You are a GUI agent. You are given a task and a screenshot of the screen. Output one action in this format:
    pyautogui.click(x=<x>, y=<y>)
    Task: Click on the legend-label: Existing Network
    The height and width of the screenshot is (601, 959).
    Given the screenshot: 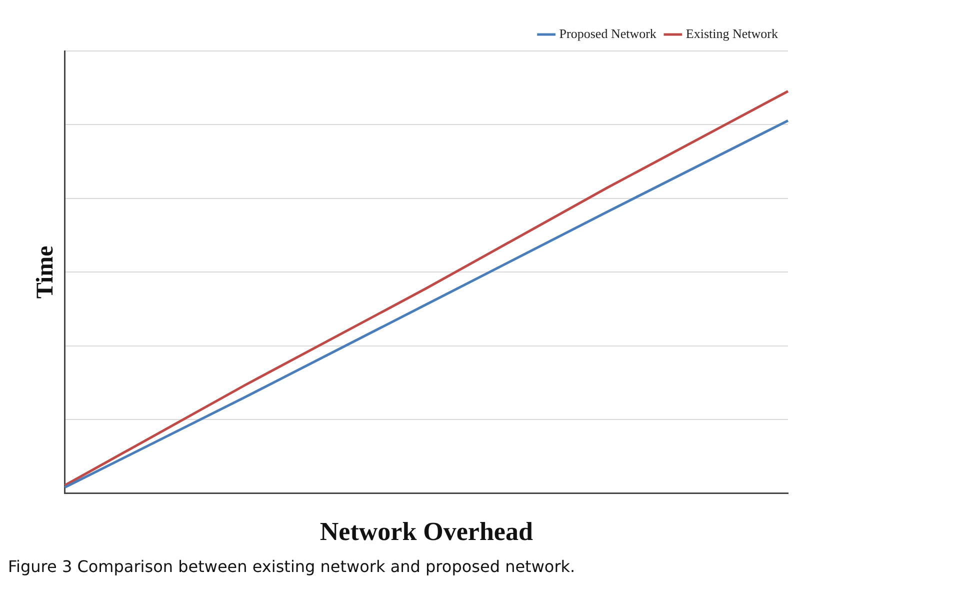 What is the action you would take?
    pyautogui.click(x=732, y=33)
    